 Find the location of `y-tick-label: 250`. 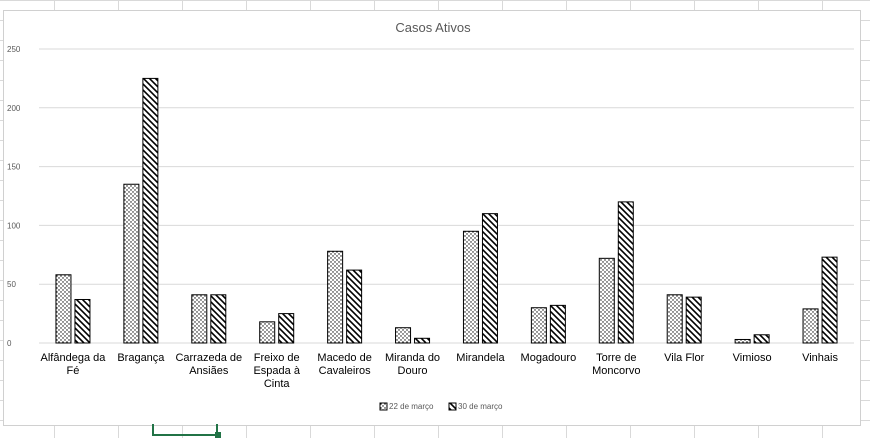

y-tick-label: 250 is located at coordinates (14, 49).